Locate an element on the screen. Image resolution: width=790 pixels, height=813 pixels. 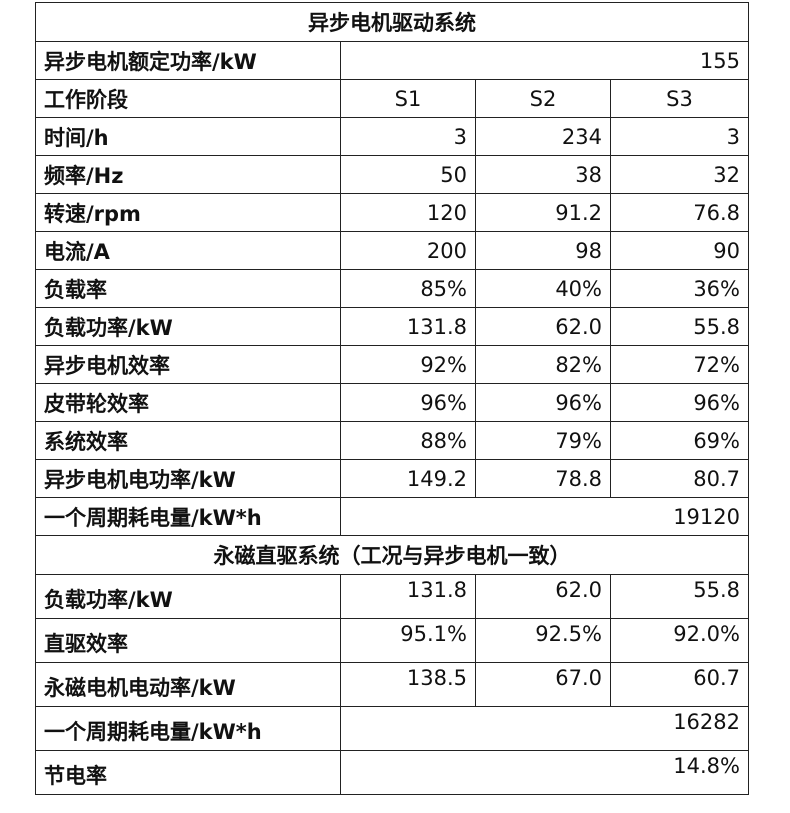
cell-s3: 3 is located at coordinates (679, 136).